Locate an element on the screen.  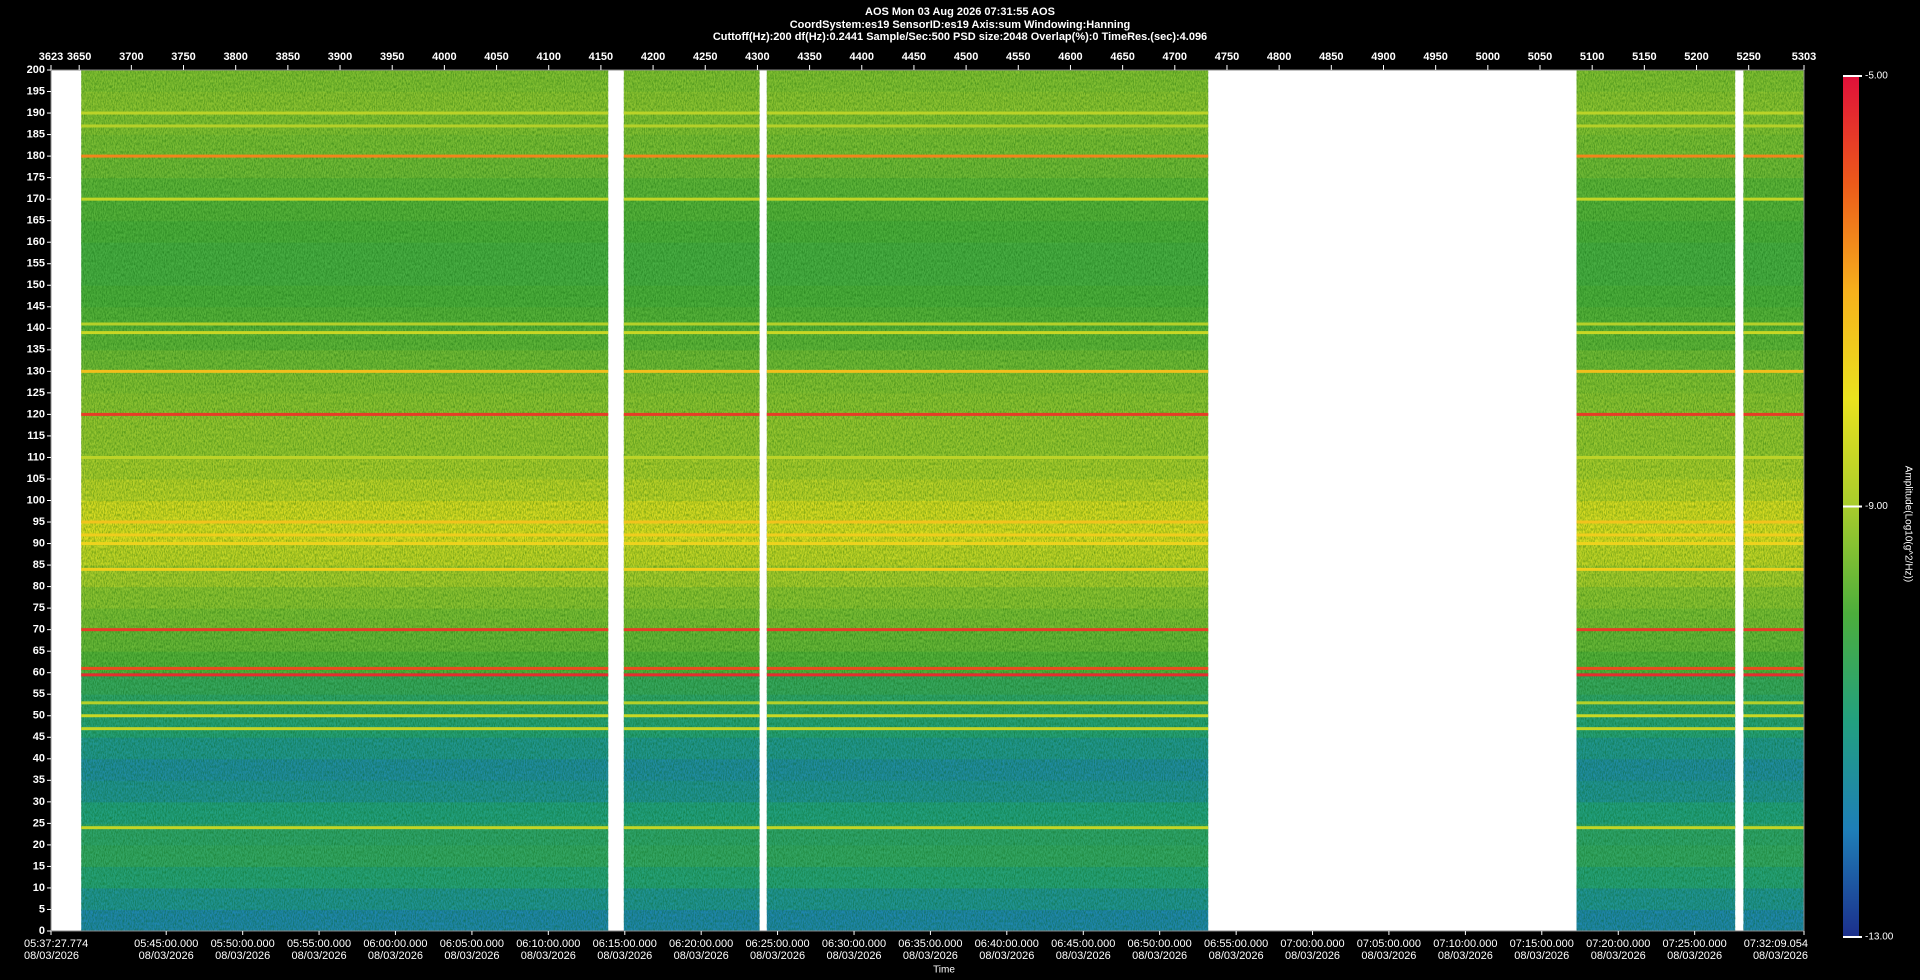
y-tick-label: 40 is located at coordinates (39, 759).